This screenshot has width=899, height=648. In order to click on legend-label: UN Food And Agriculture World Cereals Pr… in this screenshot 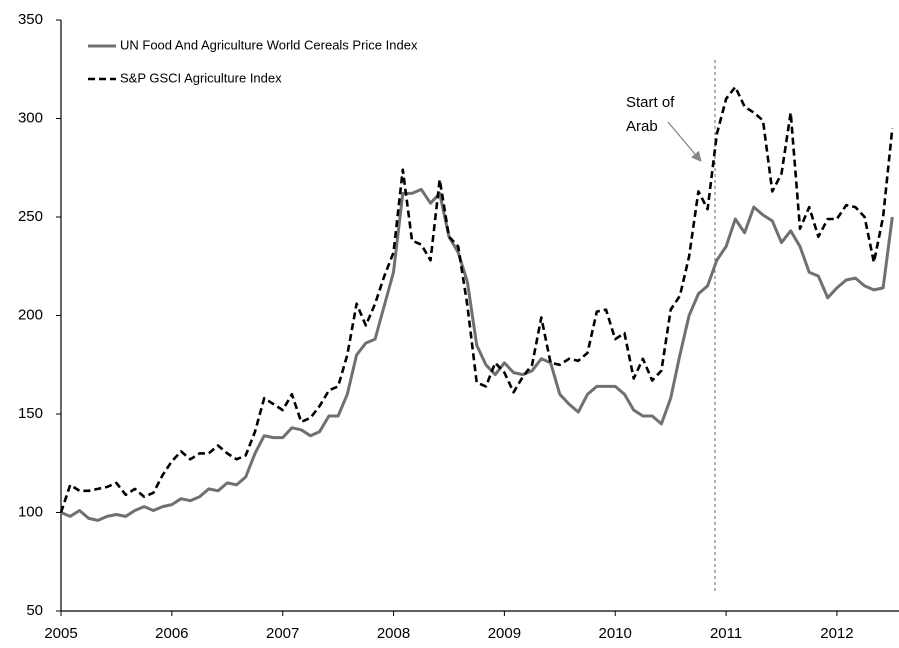, I will do `click(269, 44)`.